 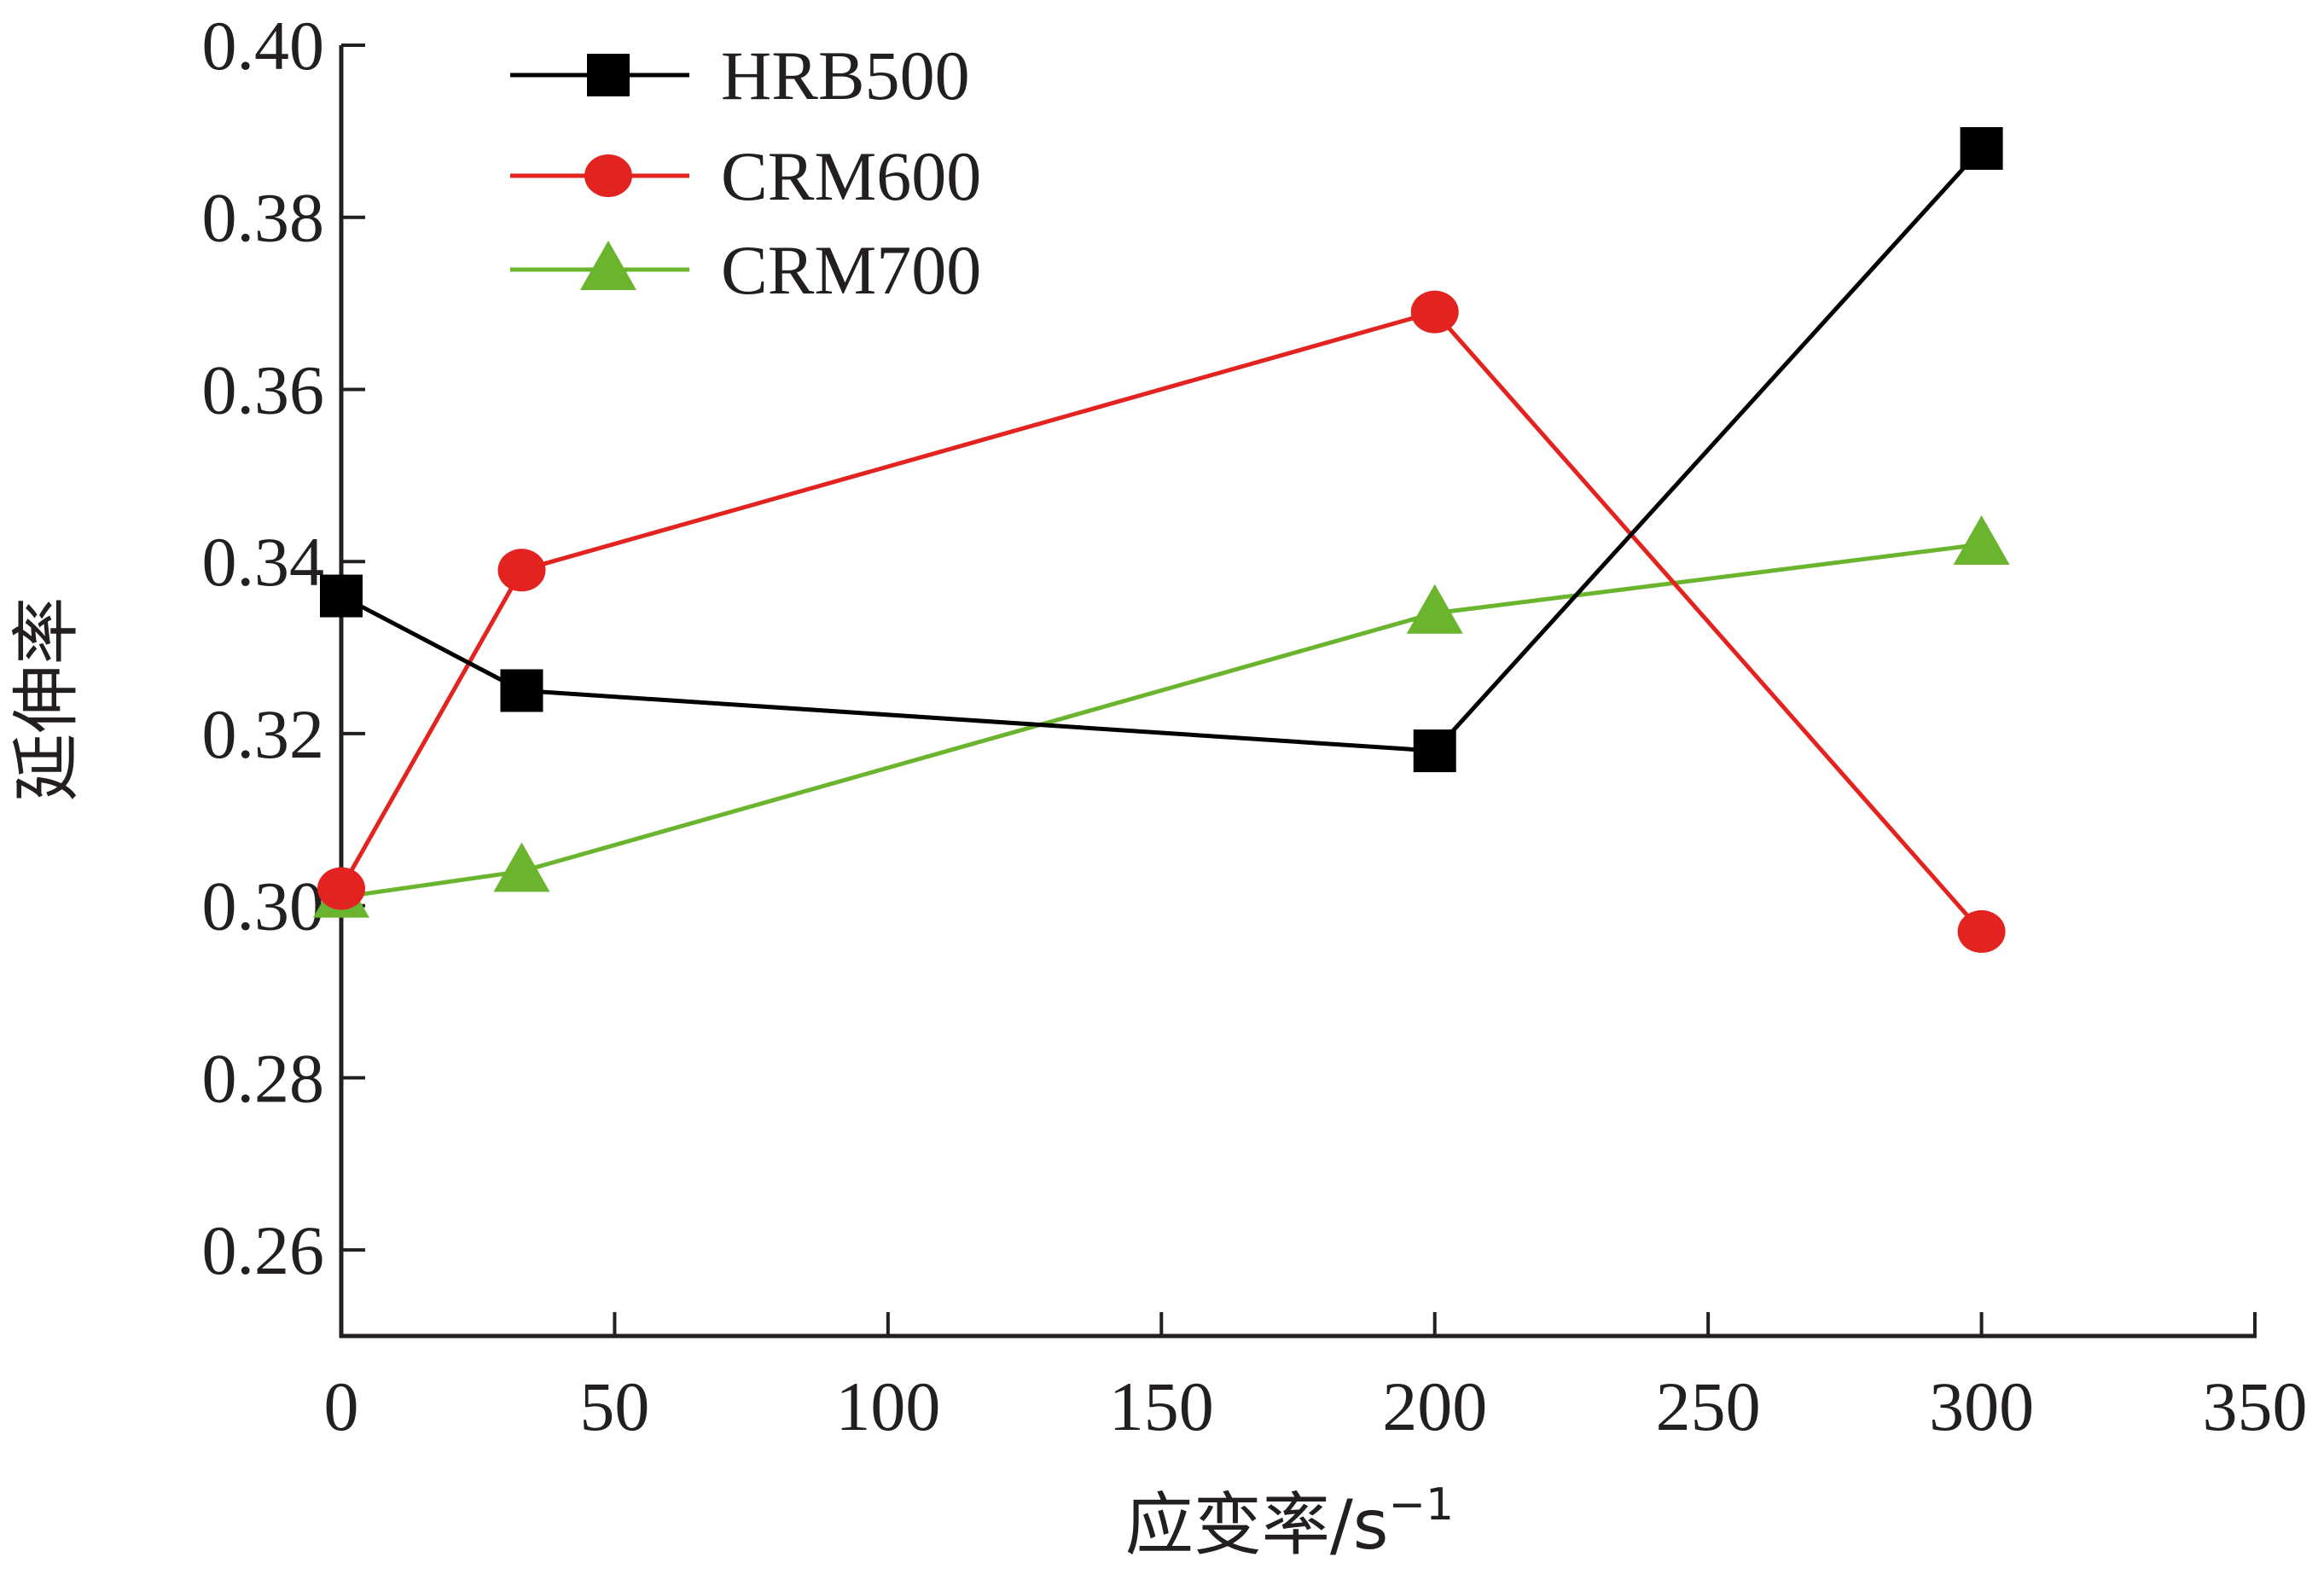 What do you see at coordinates (263, 734) in the screenshot?
I see `y-tick-label: 0.32` at bounding box center [263, 734].